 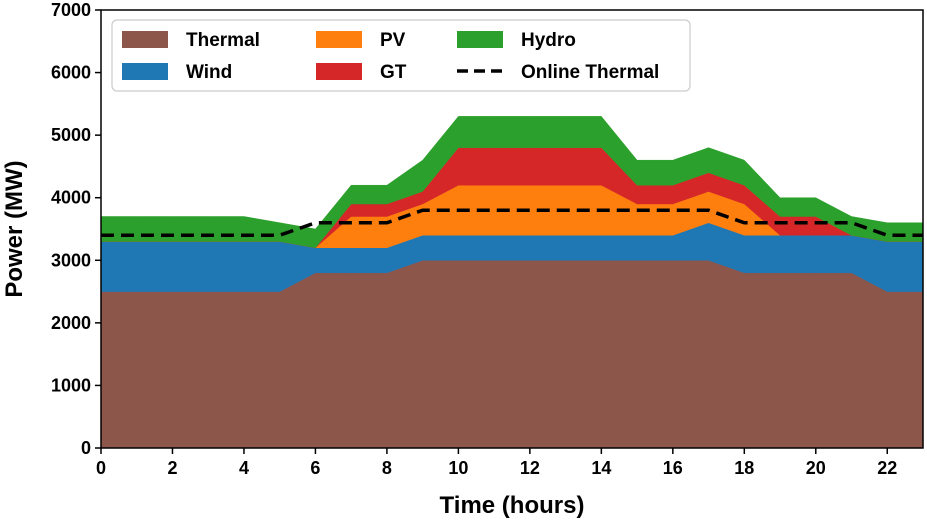 I want to click on y-tick-label: 6000, so click(x=71, y=73).